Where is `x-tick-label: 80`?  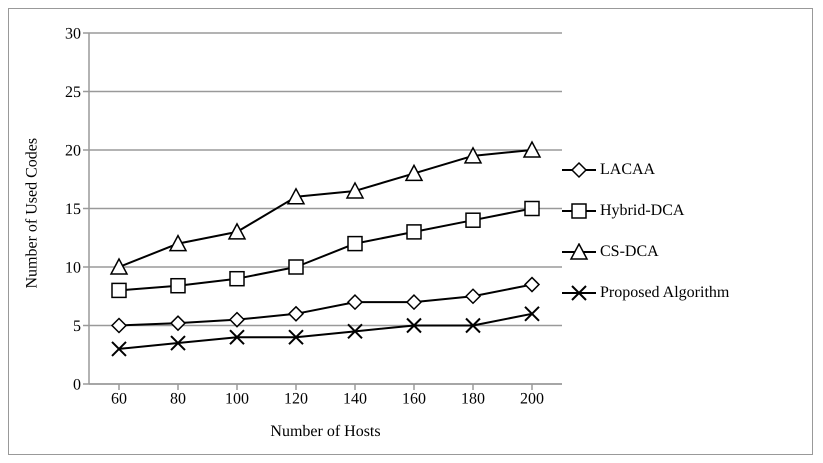
x-tick-label: 80 is located at coordinates (178, 399).